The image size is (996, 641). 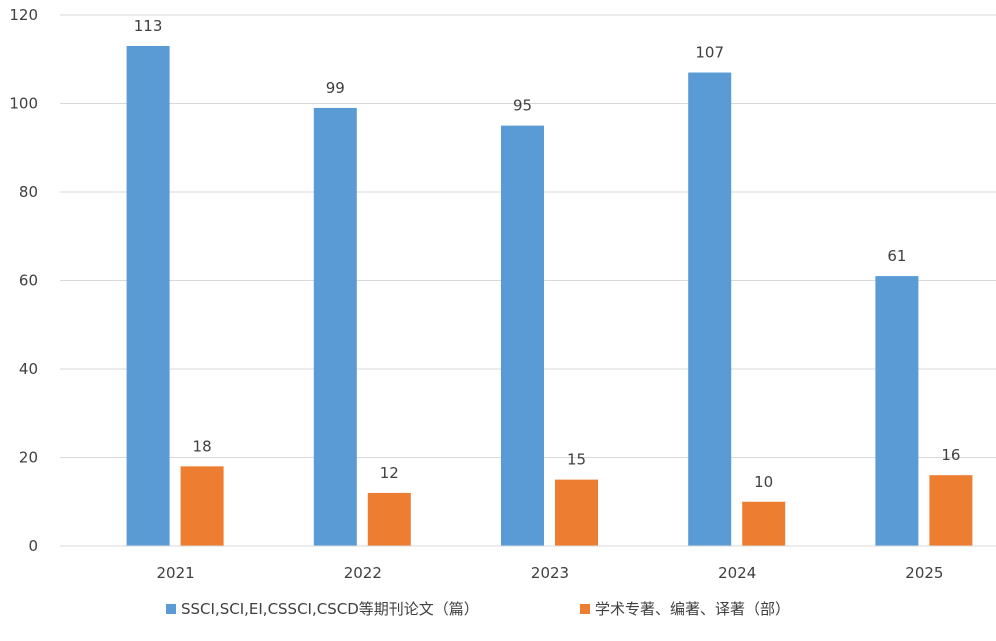 What do you see at coordinates (28, 192) in the screenshot?
I see `y-tick-label: 80` at bounding box center [28, 192].